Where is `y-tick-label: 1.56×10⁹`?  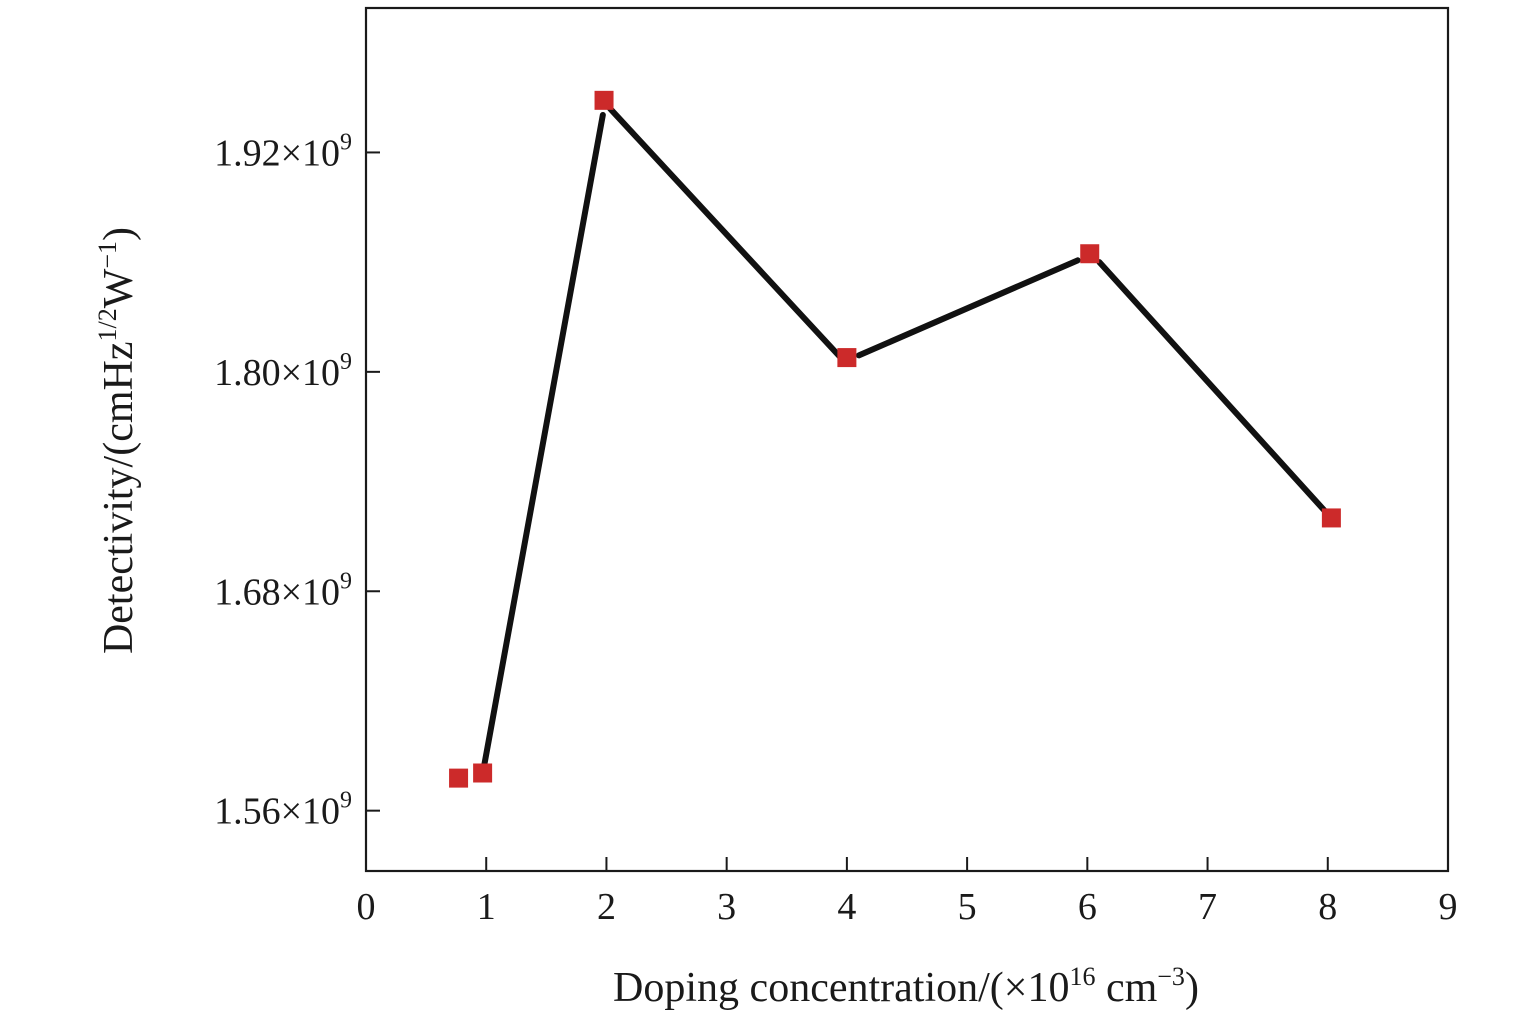 y-tick-label: 1.56×10⁹ is located at coordinates (283, 810).